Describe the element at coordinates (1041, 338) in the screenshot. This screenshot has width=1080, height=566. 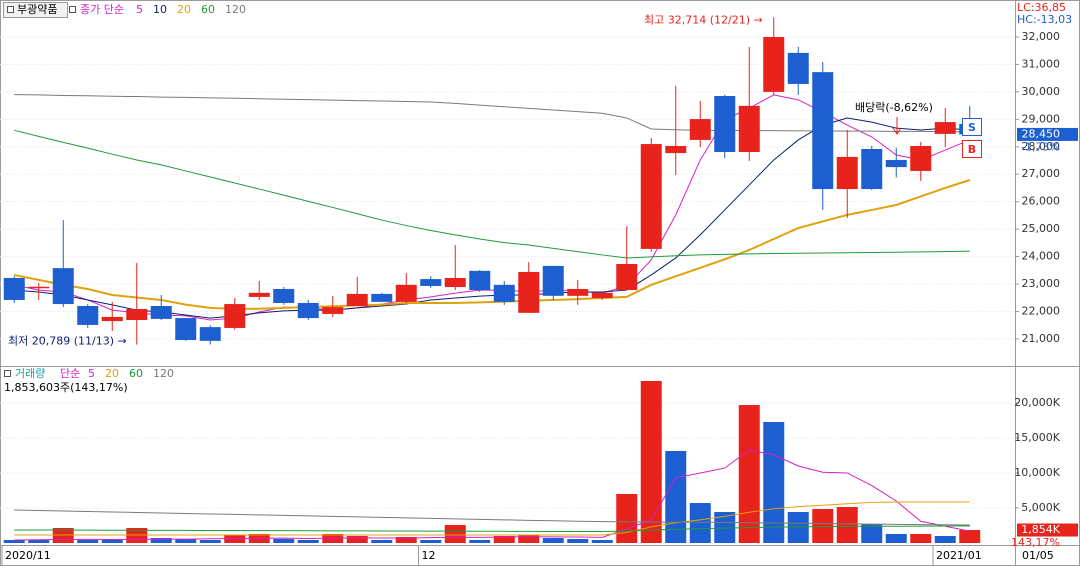
I see `y-tick-label: 21,000` at that location.